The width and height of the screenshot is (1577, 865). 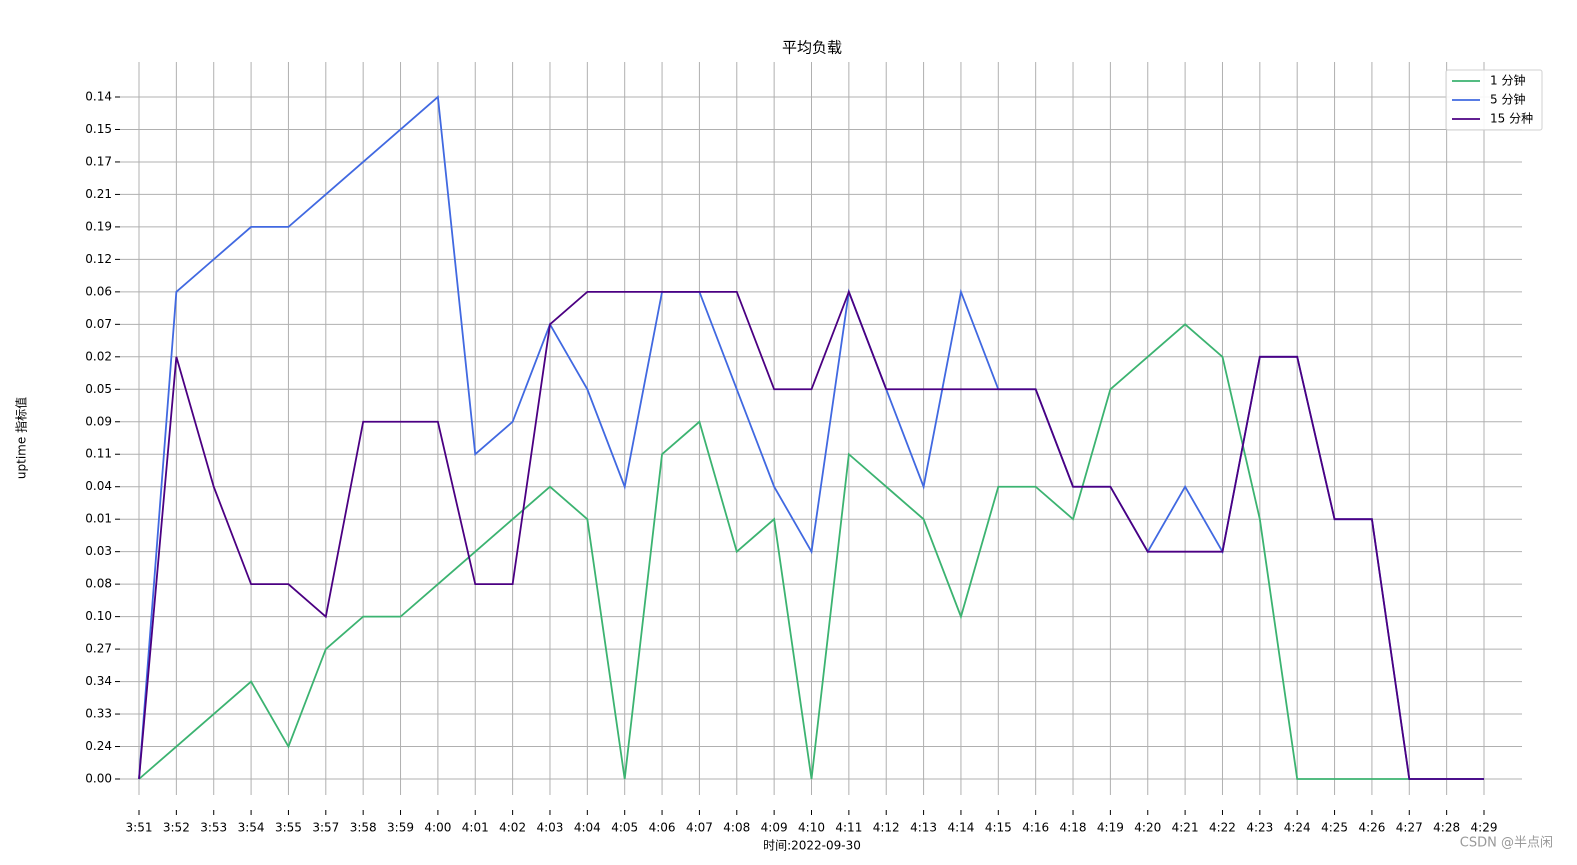 What do you see at coordinates (699, 828) in the screenshot?
I see `x-tick-label: 4:07` at bounding box center [699, 828].